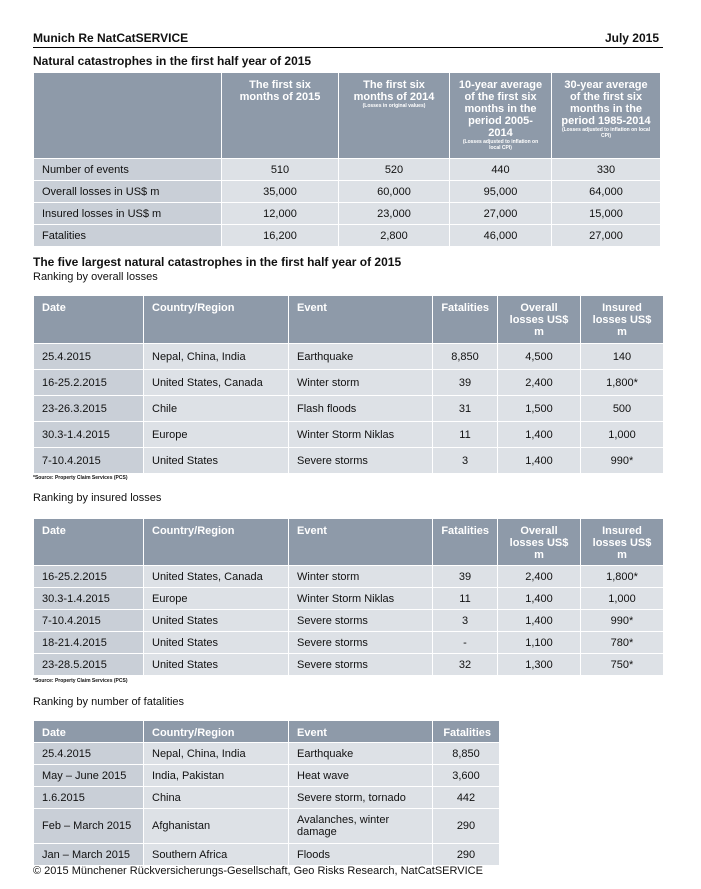 The width and height of the screenshot is (701, 889). Describe the element at coordinates (216, 775) in the screenshot. I see `table-cell: India, Pakistan` at that location.